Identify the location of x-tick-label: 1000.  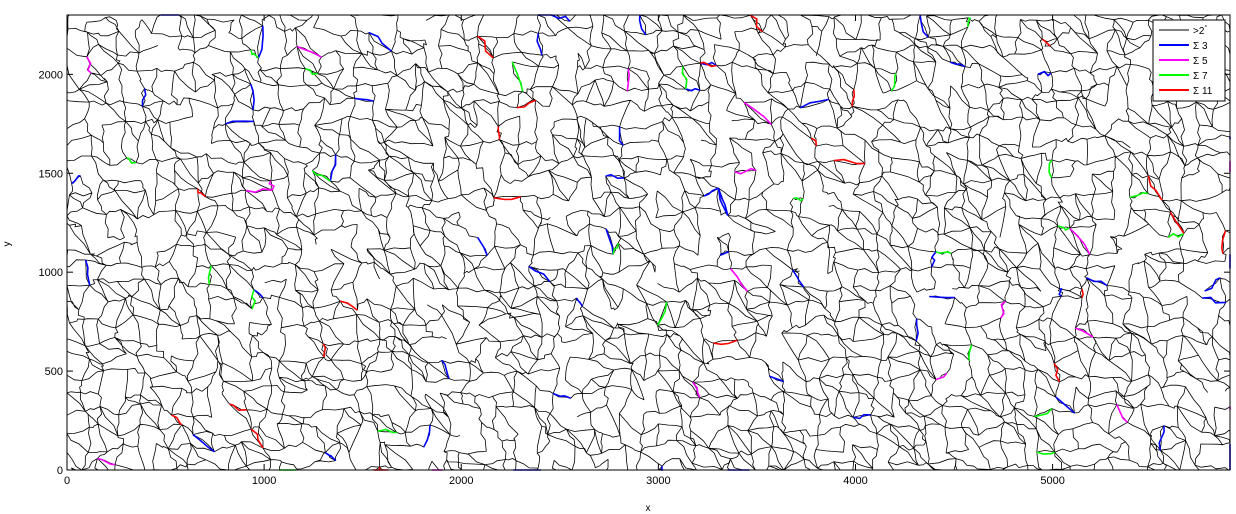
(264, 481).